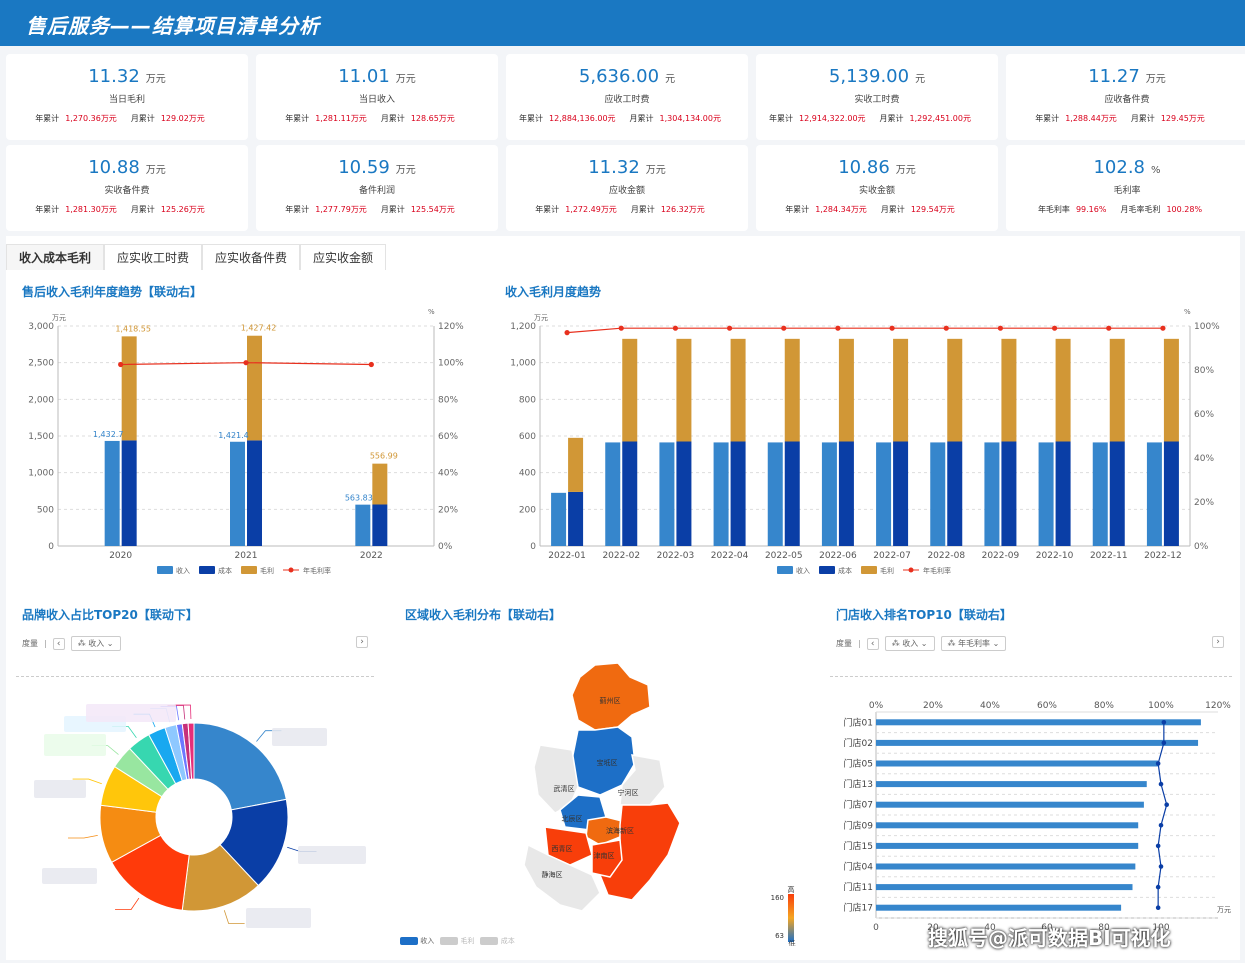 The height and width of the screenshot is (963, 1245). What do you see at coordinates (562, 877) in the screenshot?
I see `map-region-jinghai` at bounding box center [562, 877].